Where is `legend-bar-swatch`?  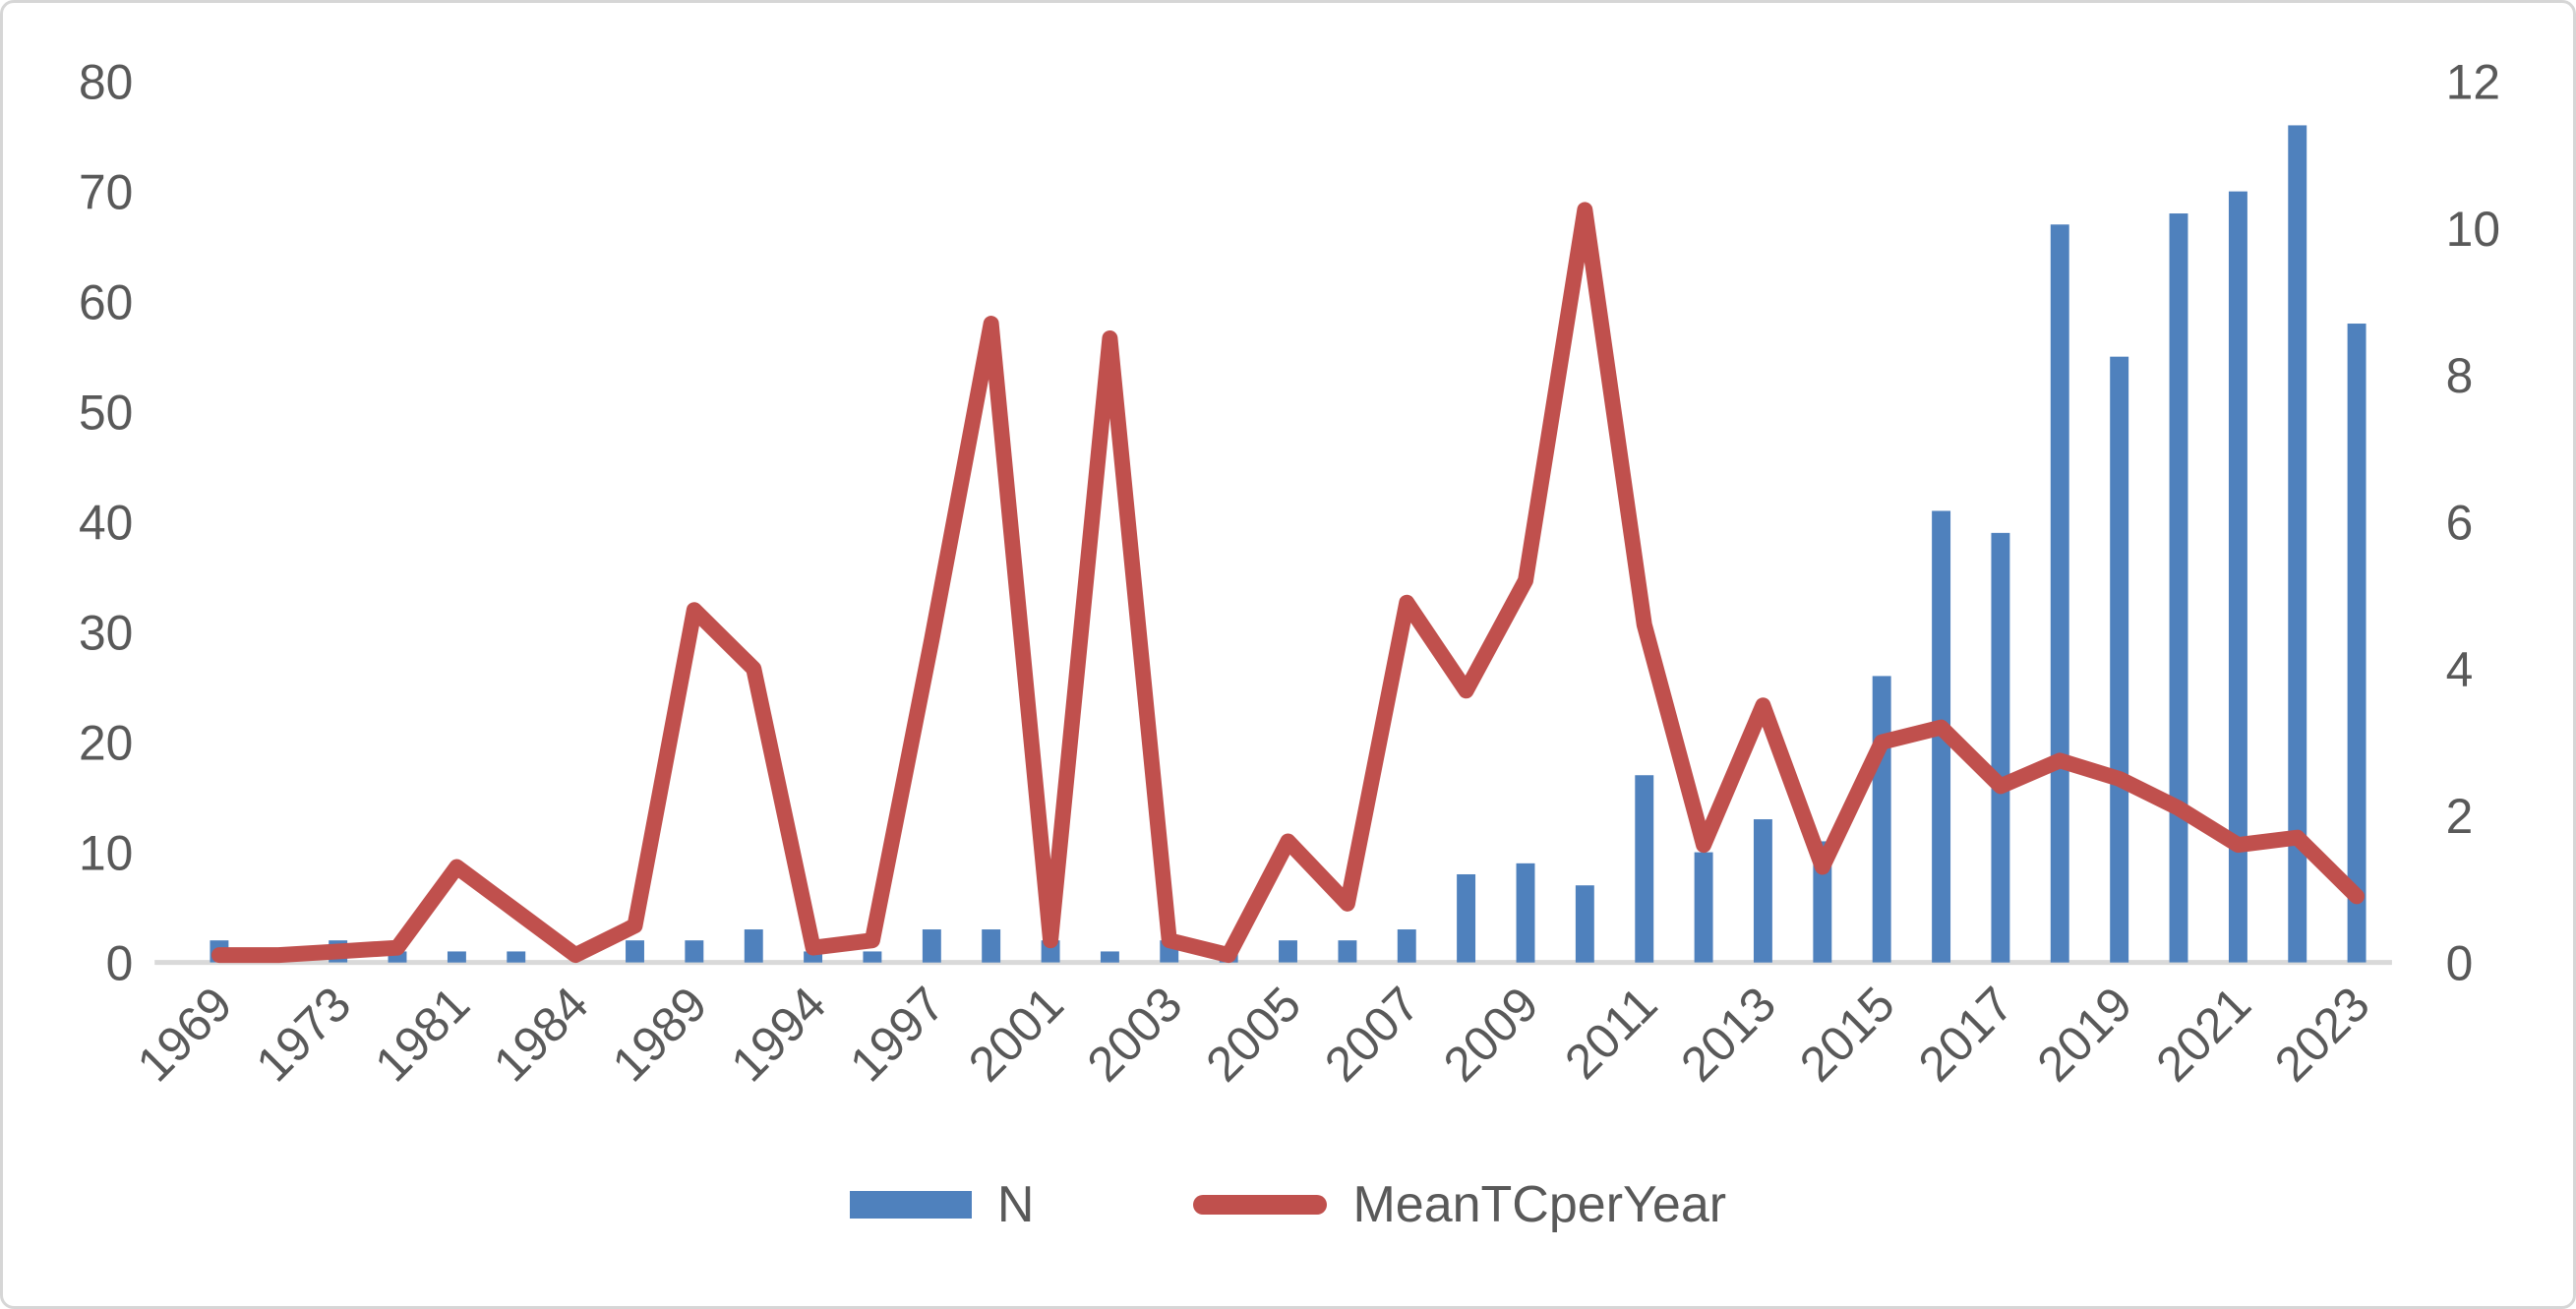
legend-bar-swatch is located at coordinates (911, 1205).